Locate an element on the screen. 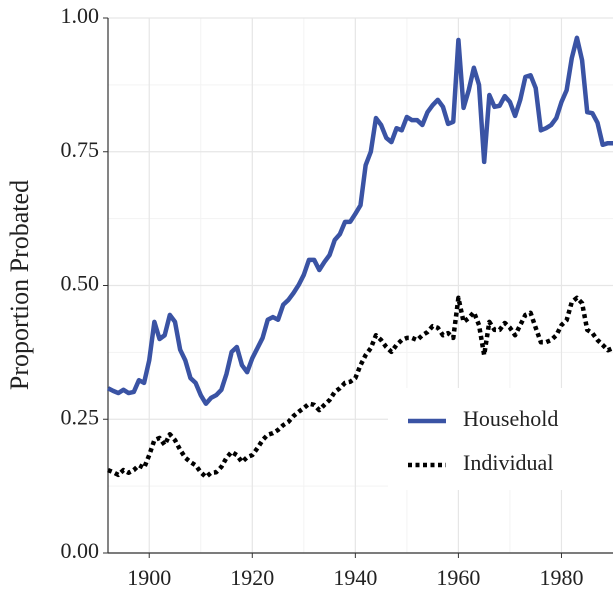 The image size is (613, 594). y-tick-label: 0.00 is located at coordinates (80, 550).